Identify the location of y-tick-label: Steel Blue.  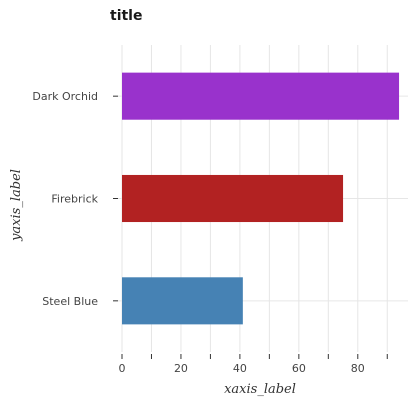
(70, 301).